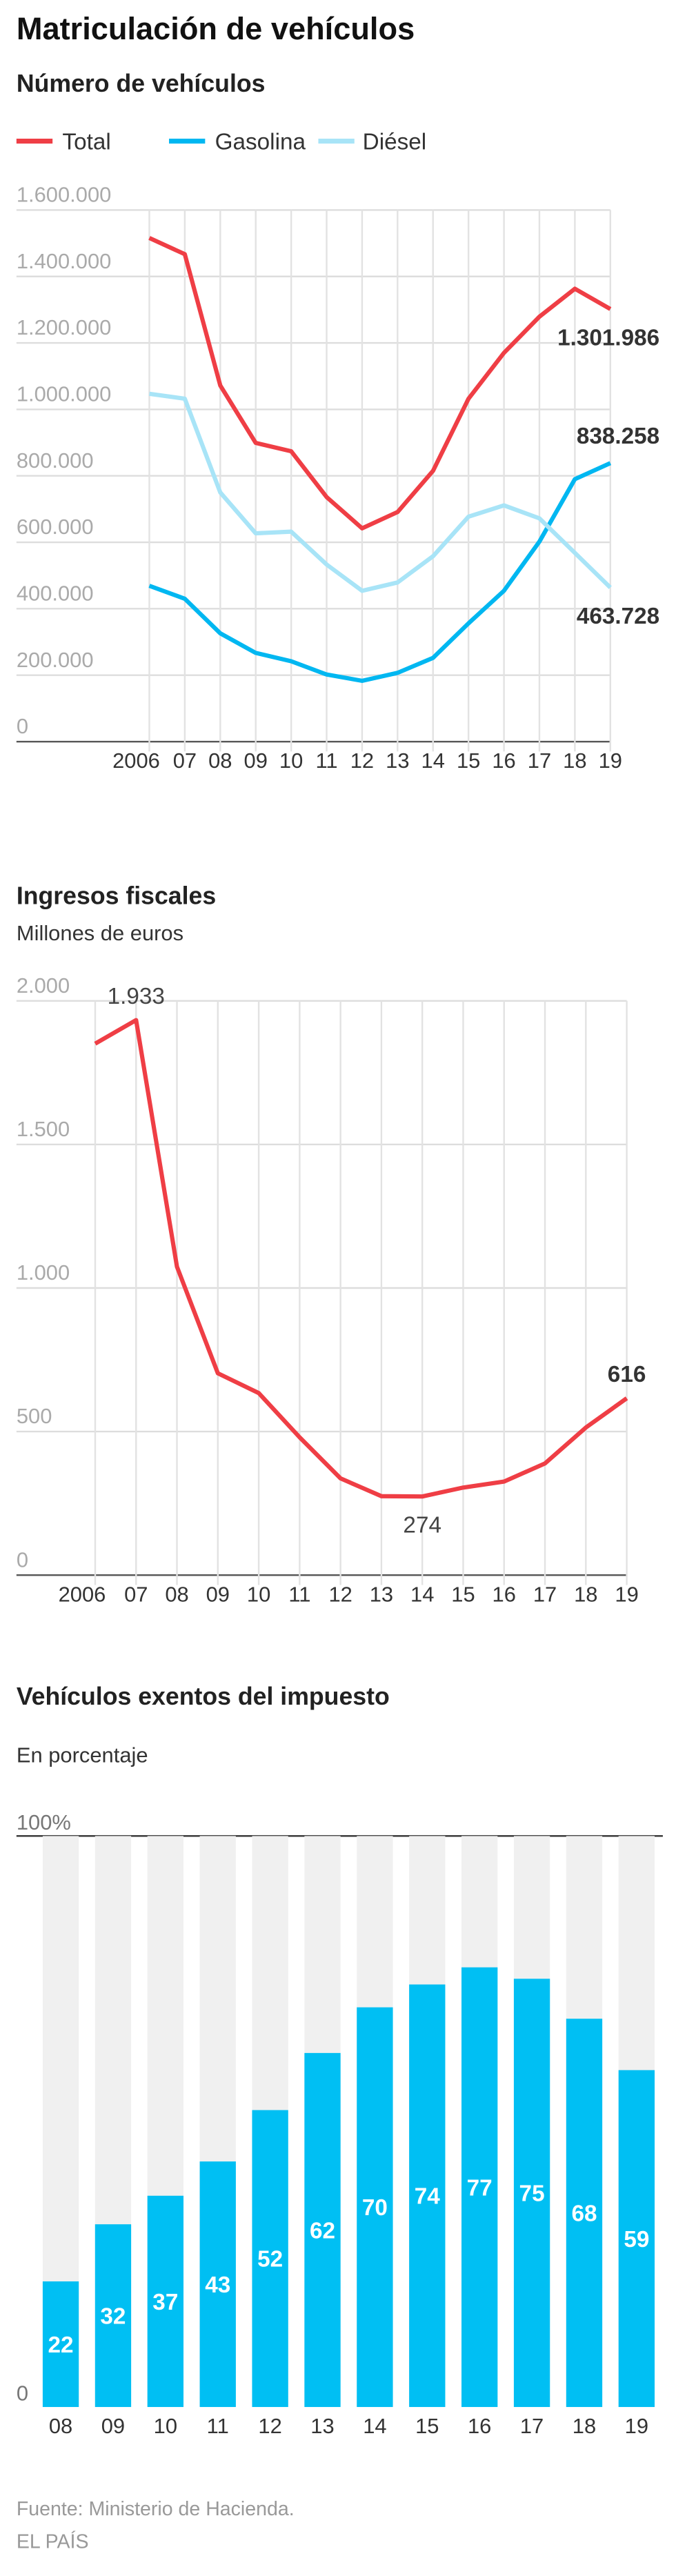 The height and width of the screenshot is (2576, 676). Describe the element at coordinates (55, 460) in the screenshot. I see `y-tick-label: 800.000` at that location.